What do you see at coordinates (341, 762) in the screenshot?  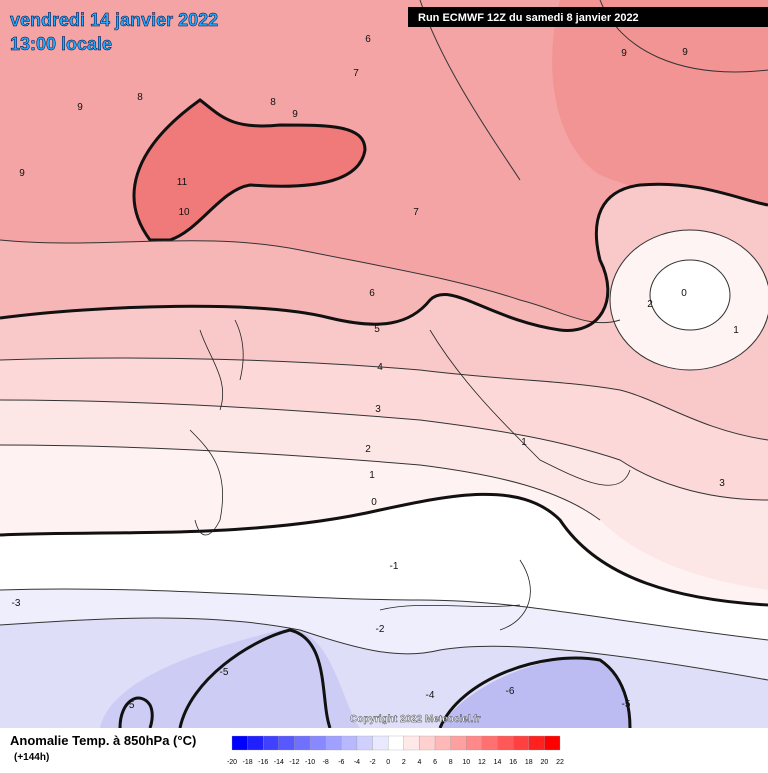 I see `colorbar-tick-label: -6` at bounding box center [341, 762].